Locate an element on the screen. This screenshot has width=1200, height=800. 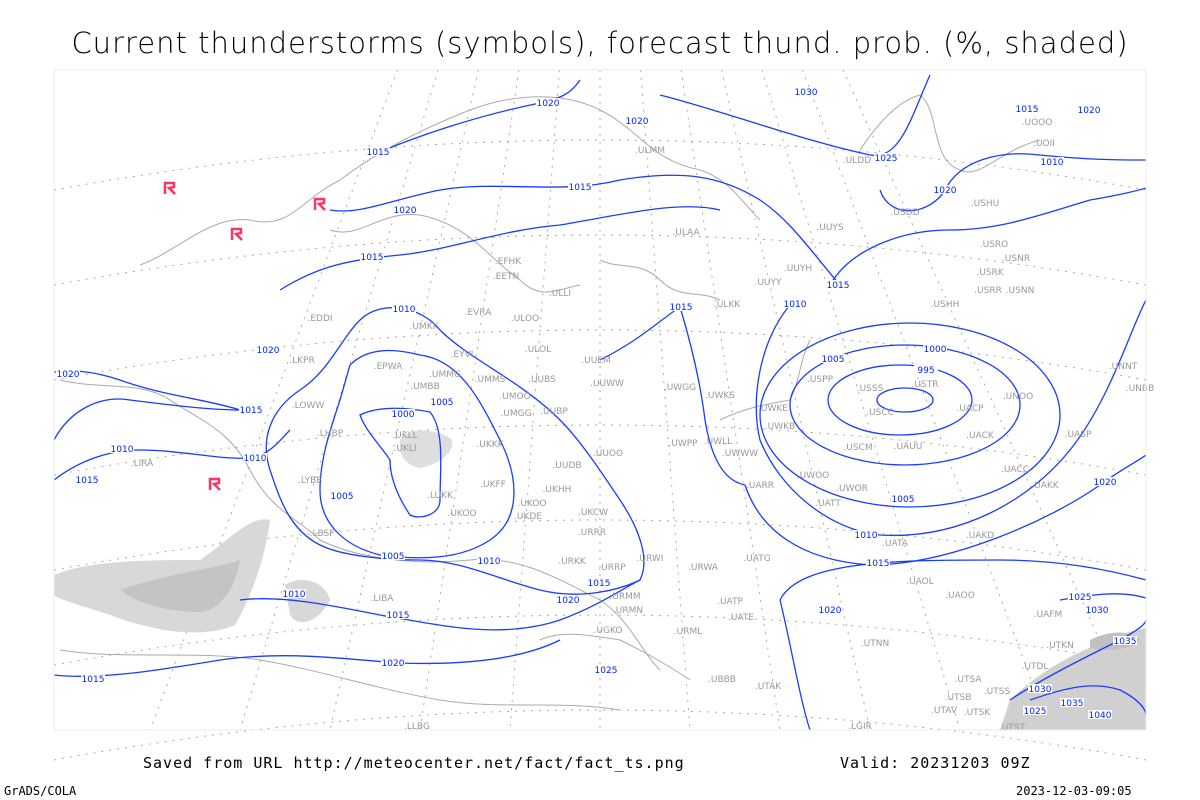
station-label: .UTAV is located at coordinates (944, 711).